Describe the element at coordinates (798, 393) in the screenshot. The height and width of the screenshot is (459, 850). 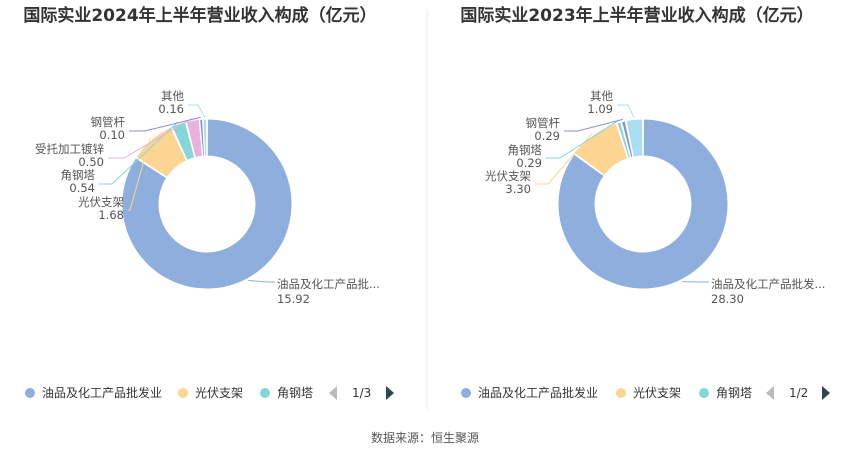
I see `legend-page-indicator: 1/2` at that location.